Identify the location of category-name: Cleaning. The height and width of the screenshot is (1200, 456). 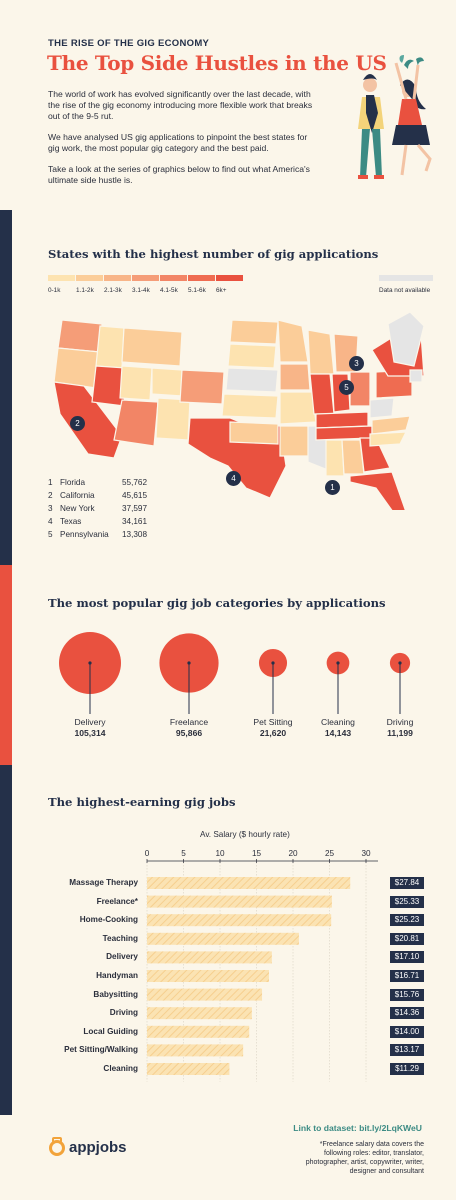
(338, 722).